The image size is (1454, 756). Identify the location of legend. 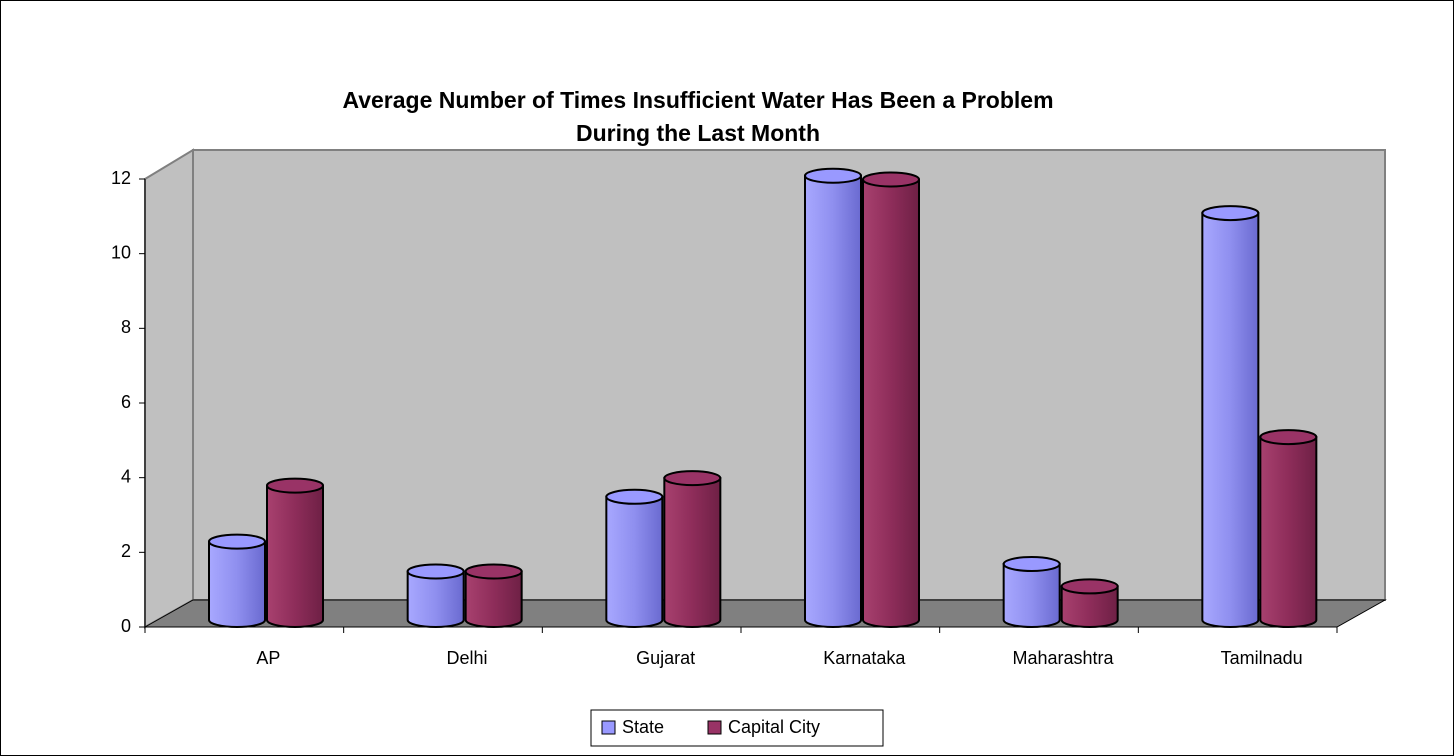
(737, 728).